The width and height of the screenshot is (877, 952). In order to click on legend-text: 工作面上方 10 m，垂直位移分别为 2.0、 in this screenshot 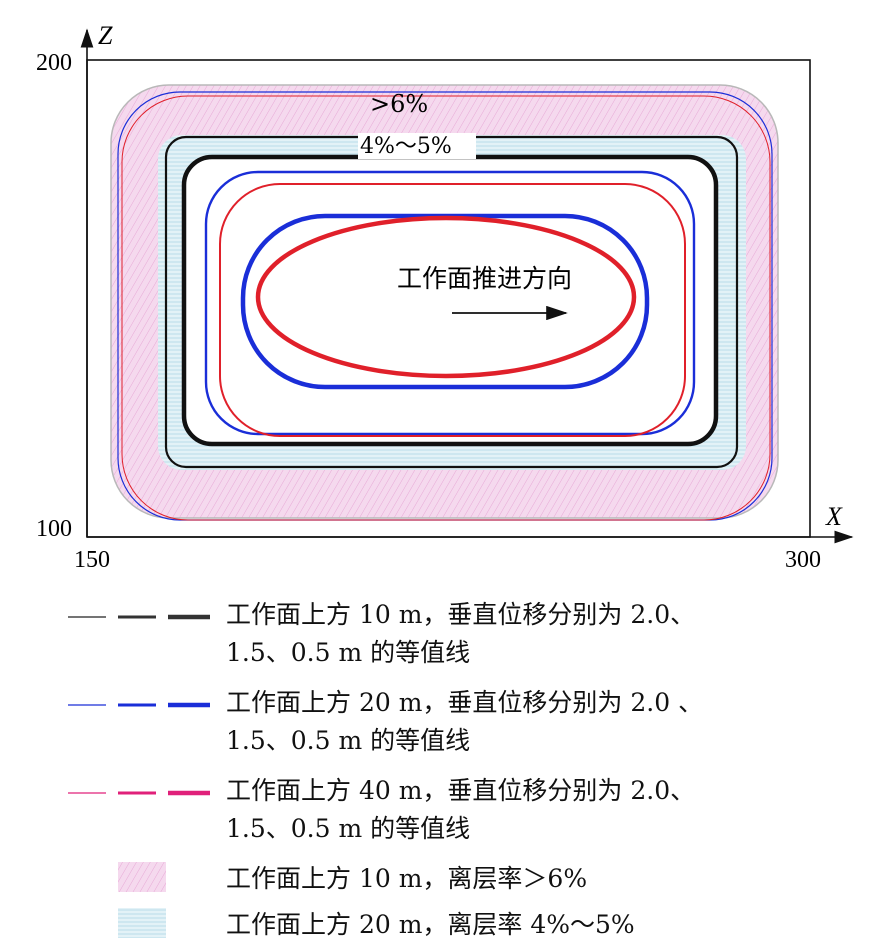, I will do `click(461, 614)`.